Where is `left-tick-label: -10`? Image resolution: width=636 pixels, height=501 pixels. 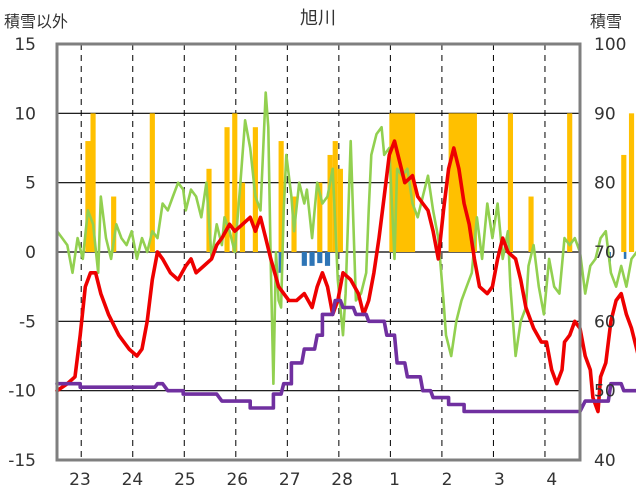
left-tick-label: -10 is located at coordinates (22, 392).